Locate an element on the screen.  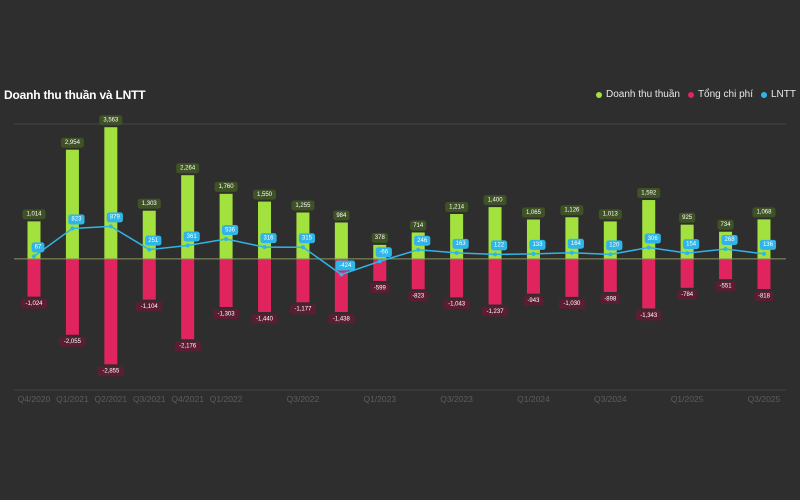
profit-label: 315 is located at coordinates (307, 239).